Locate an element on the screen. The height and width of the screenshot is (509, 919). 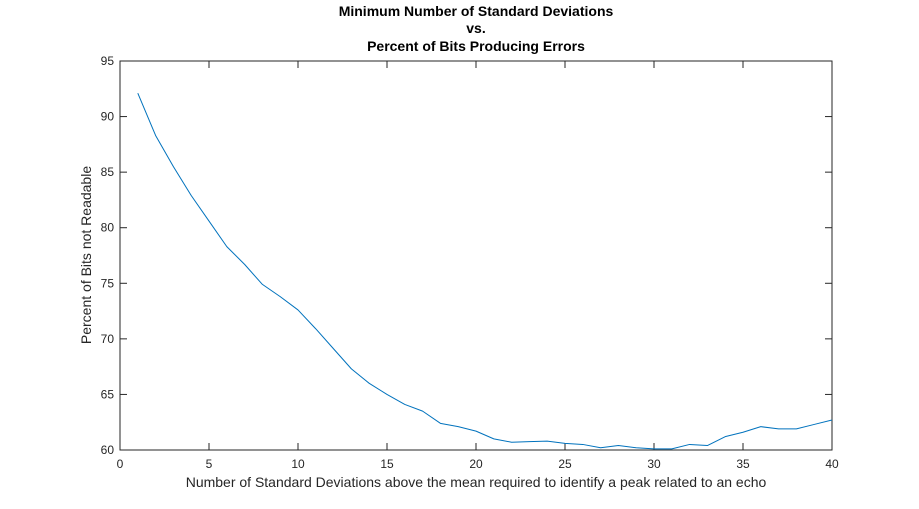
chart-title-line-3: Percent of Bits Producing Errors is located at coordinates (476, 46).